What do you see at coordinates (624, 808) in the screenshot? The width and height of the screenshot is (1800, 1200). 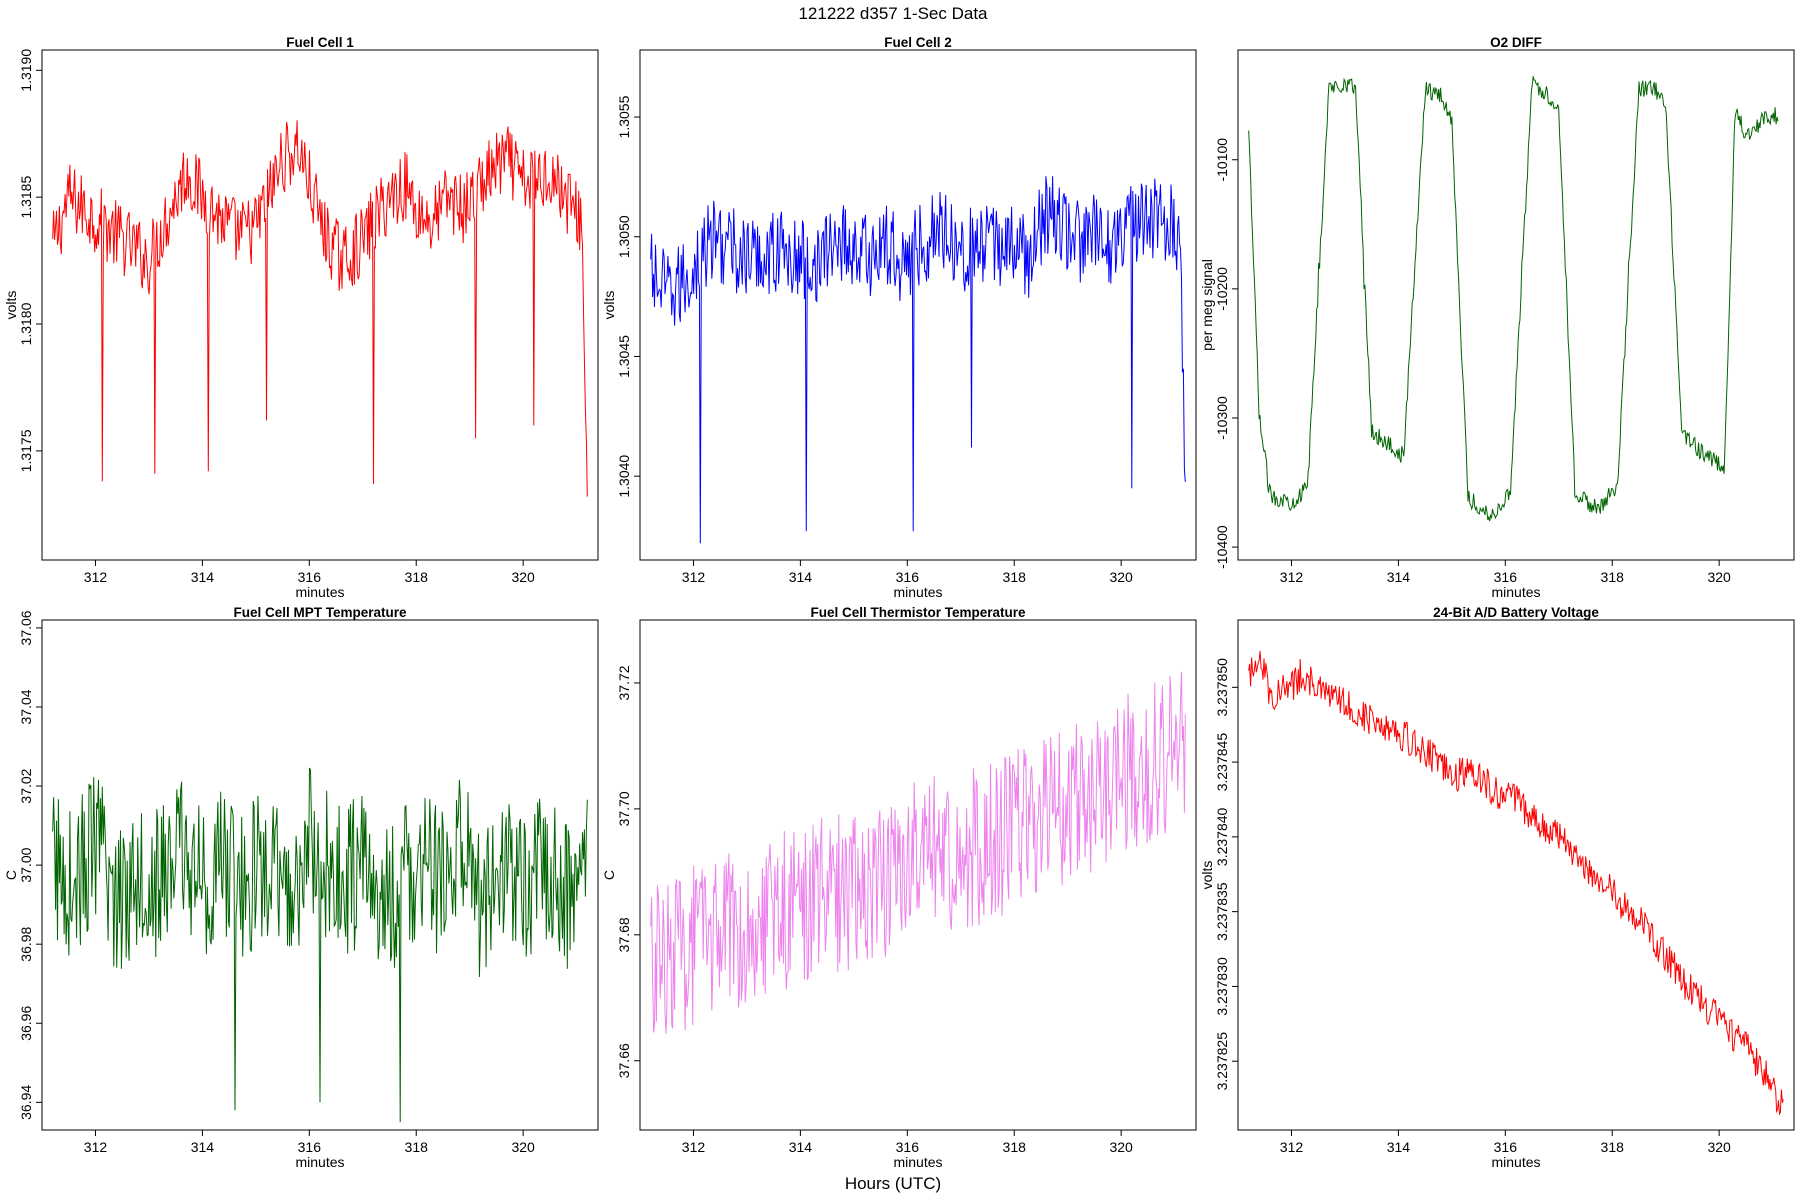 I see `y-tick-label: 37.70` at bounding box center [624, 808].